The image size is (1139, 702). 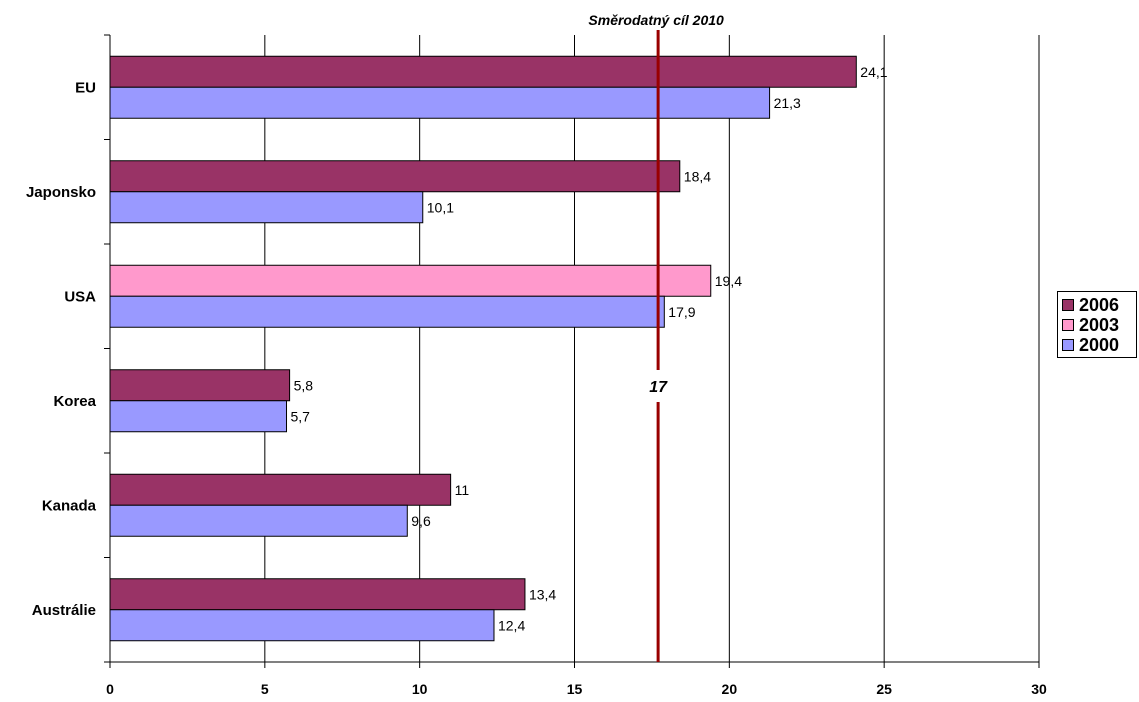 I want to click on legend-item: 2003, so click(x=1097, y=325).